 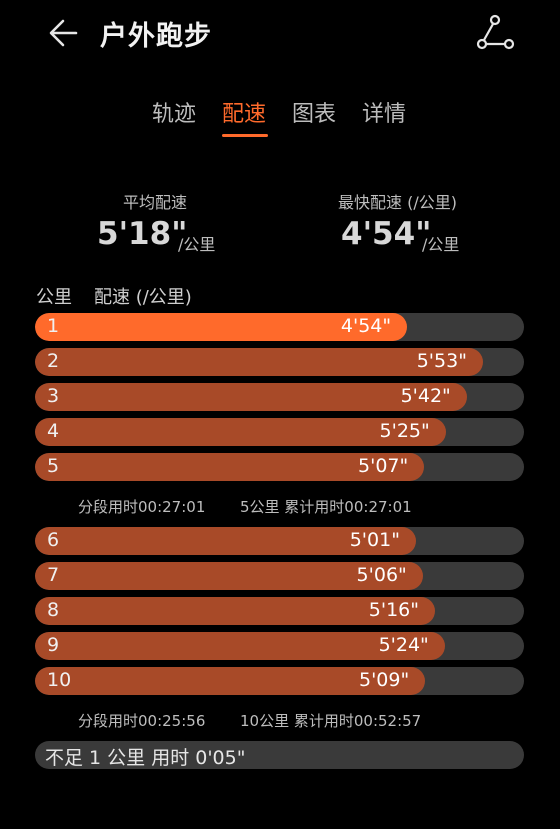 What do you see at coordinates (280, 33) in the screenshot?
I see `app-header: 户外跑步` at bounding box center [280, 33].